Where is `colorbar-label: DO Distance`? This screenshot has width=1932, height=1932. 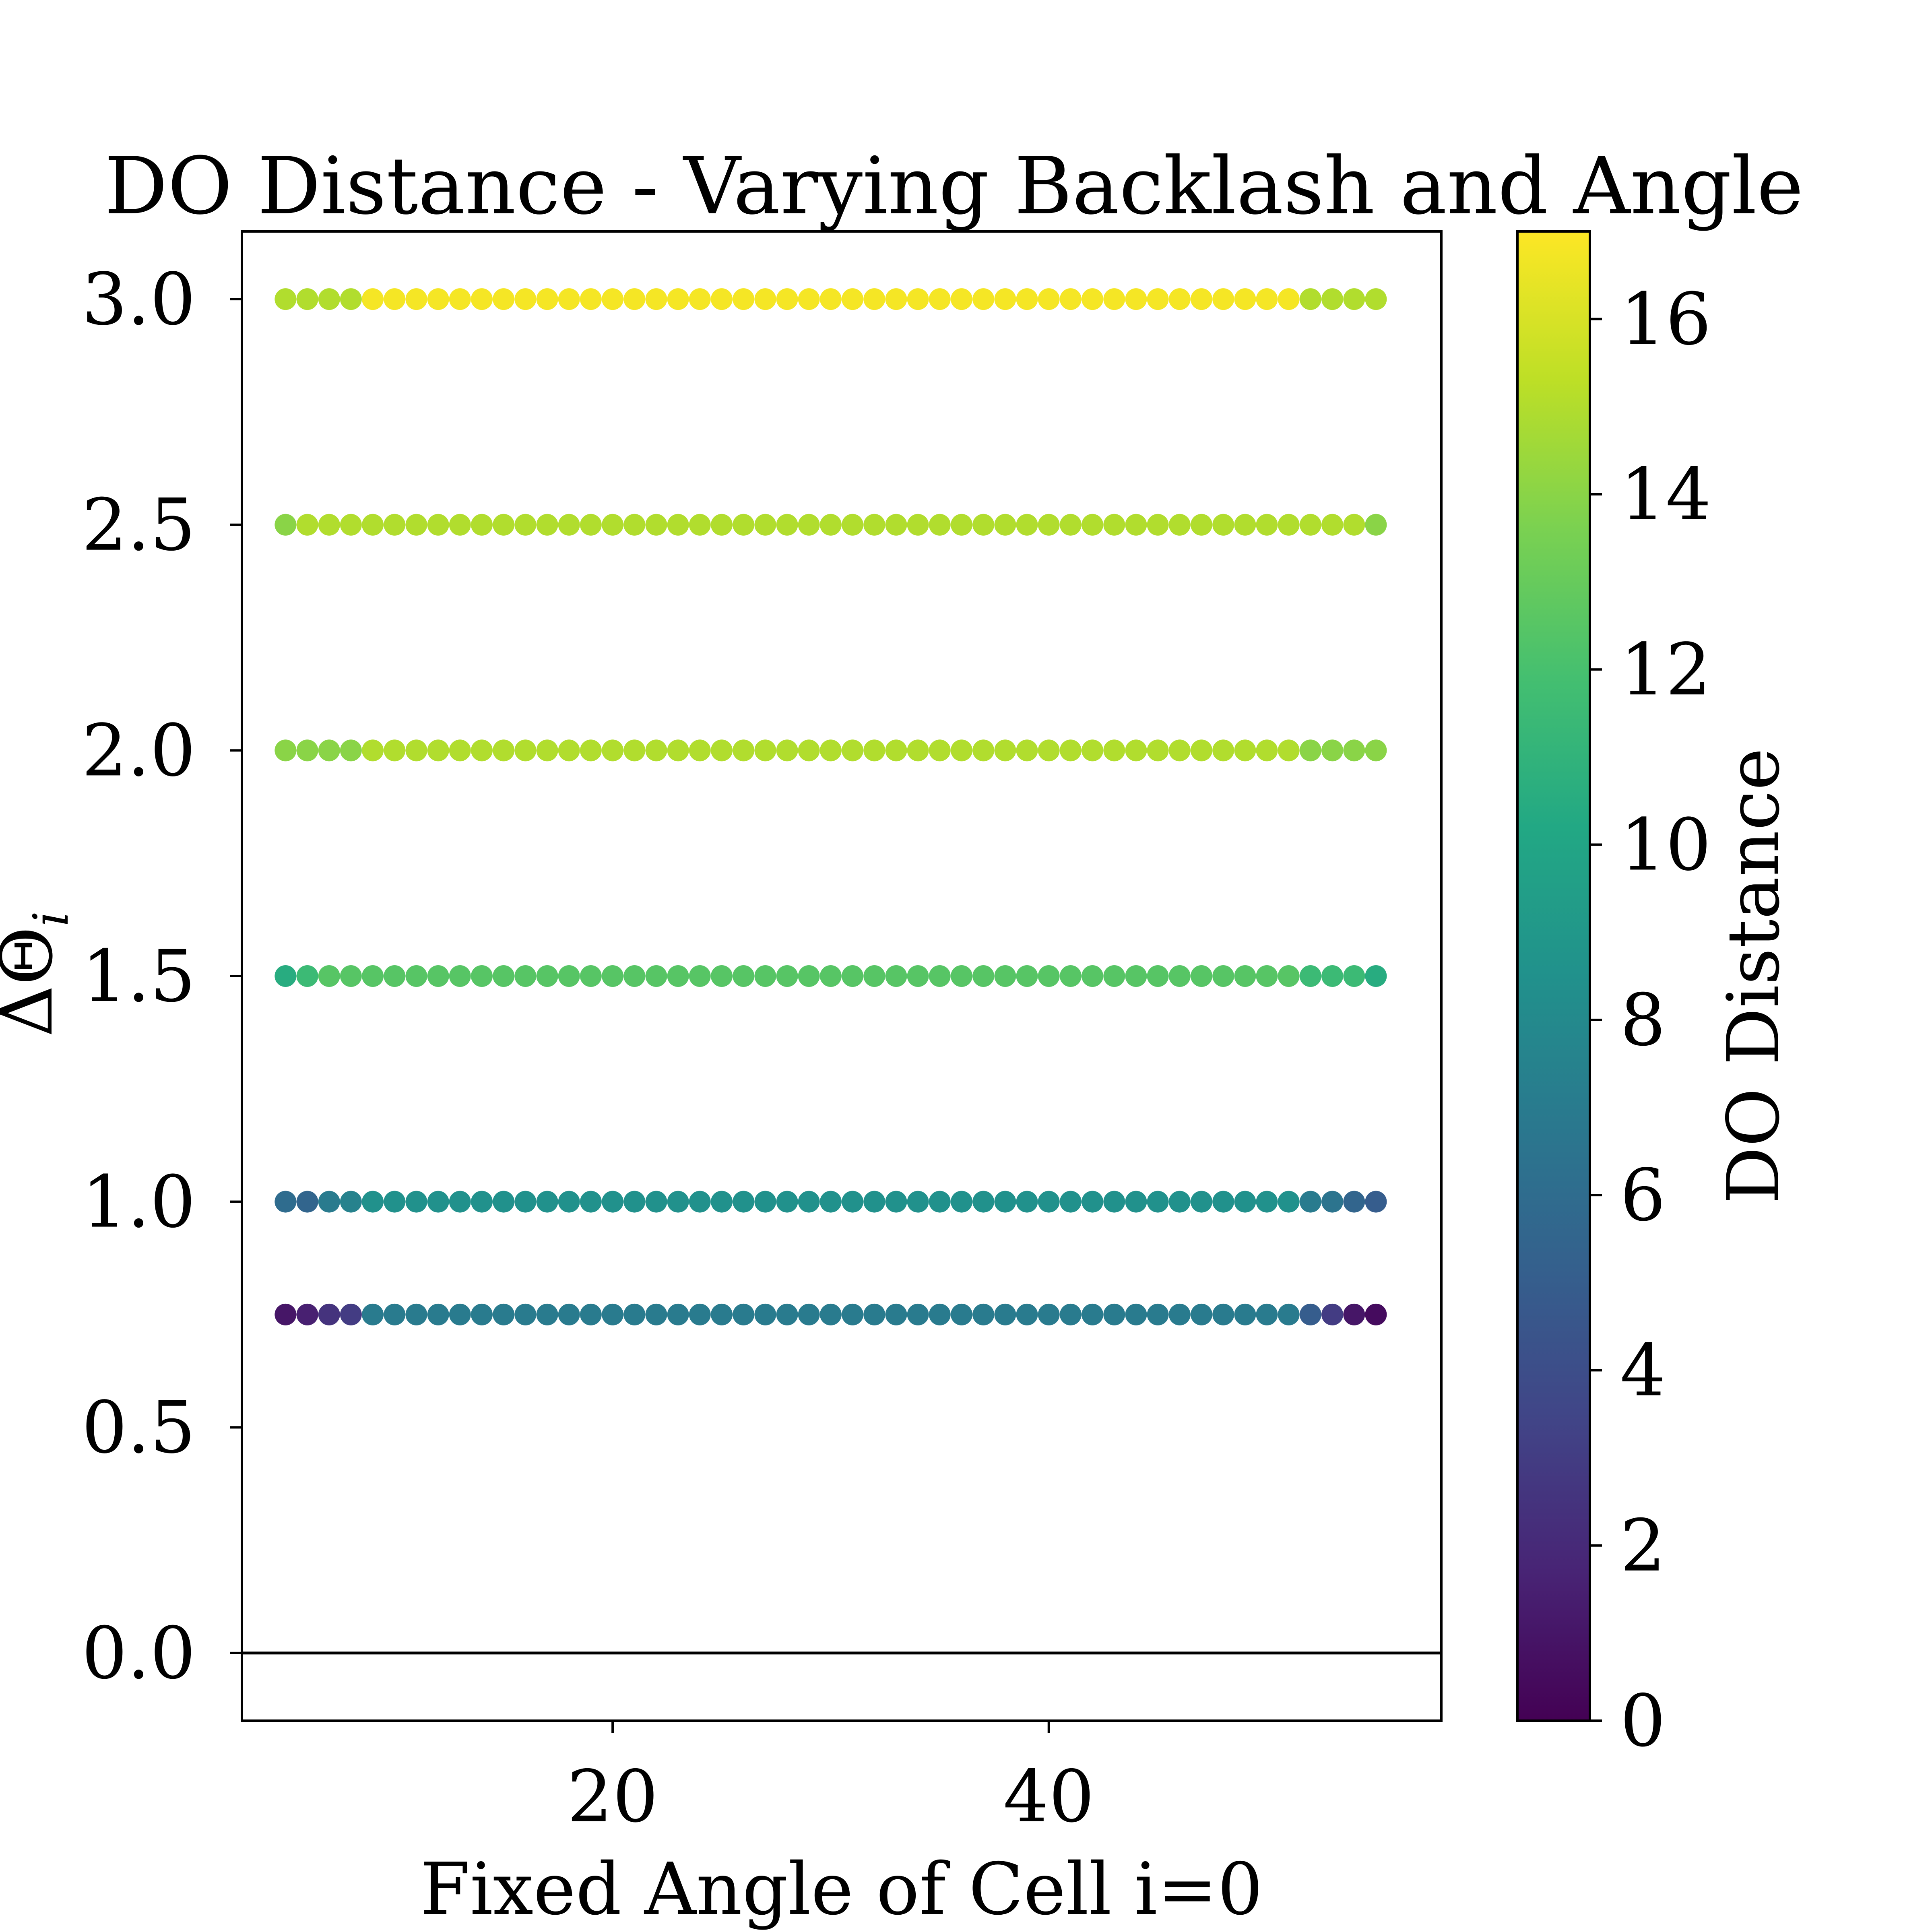 colorbar-label: DO Distance is located at coordinates (1753, 976).